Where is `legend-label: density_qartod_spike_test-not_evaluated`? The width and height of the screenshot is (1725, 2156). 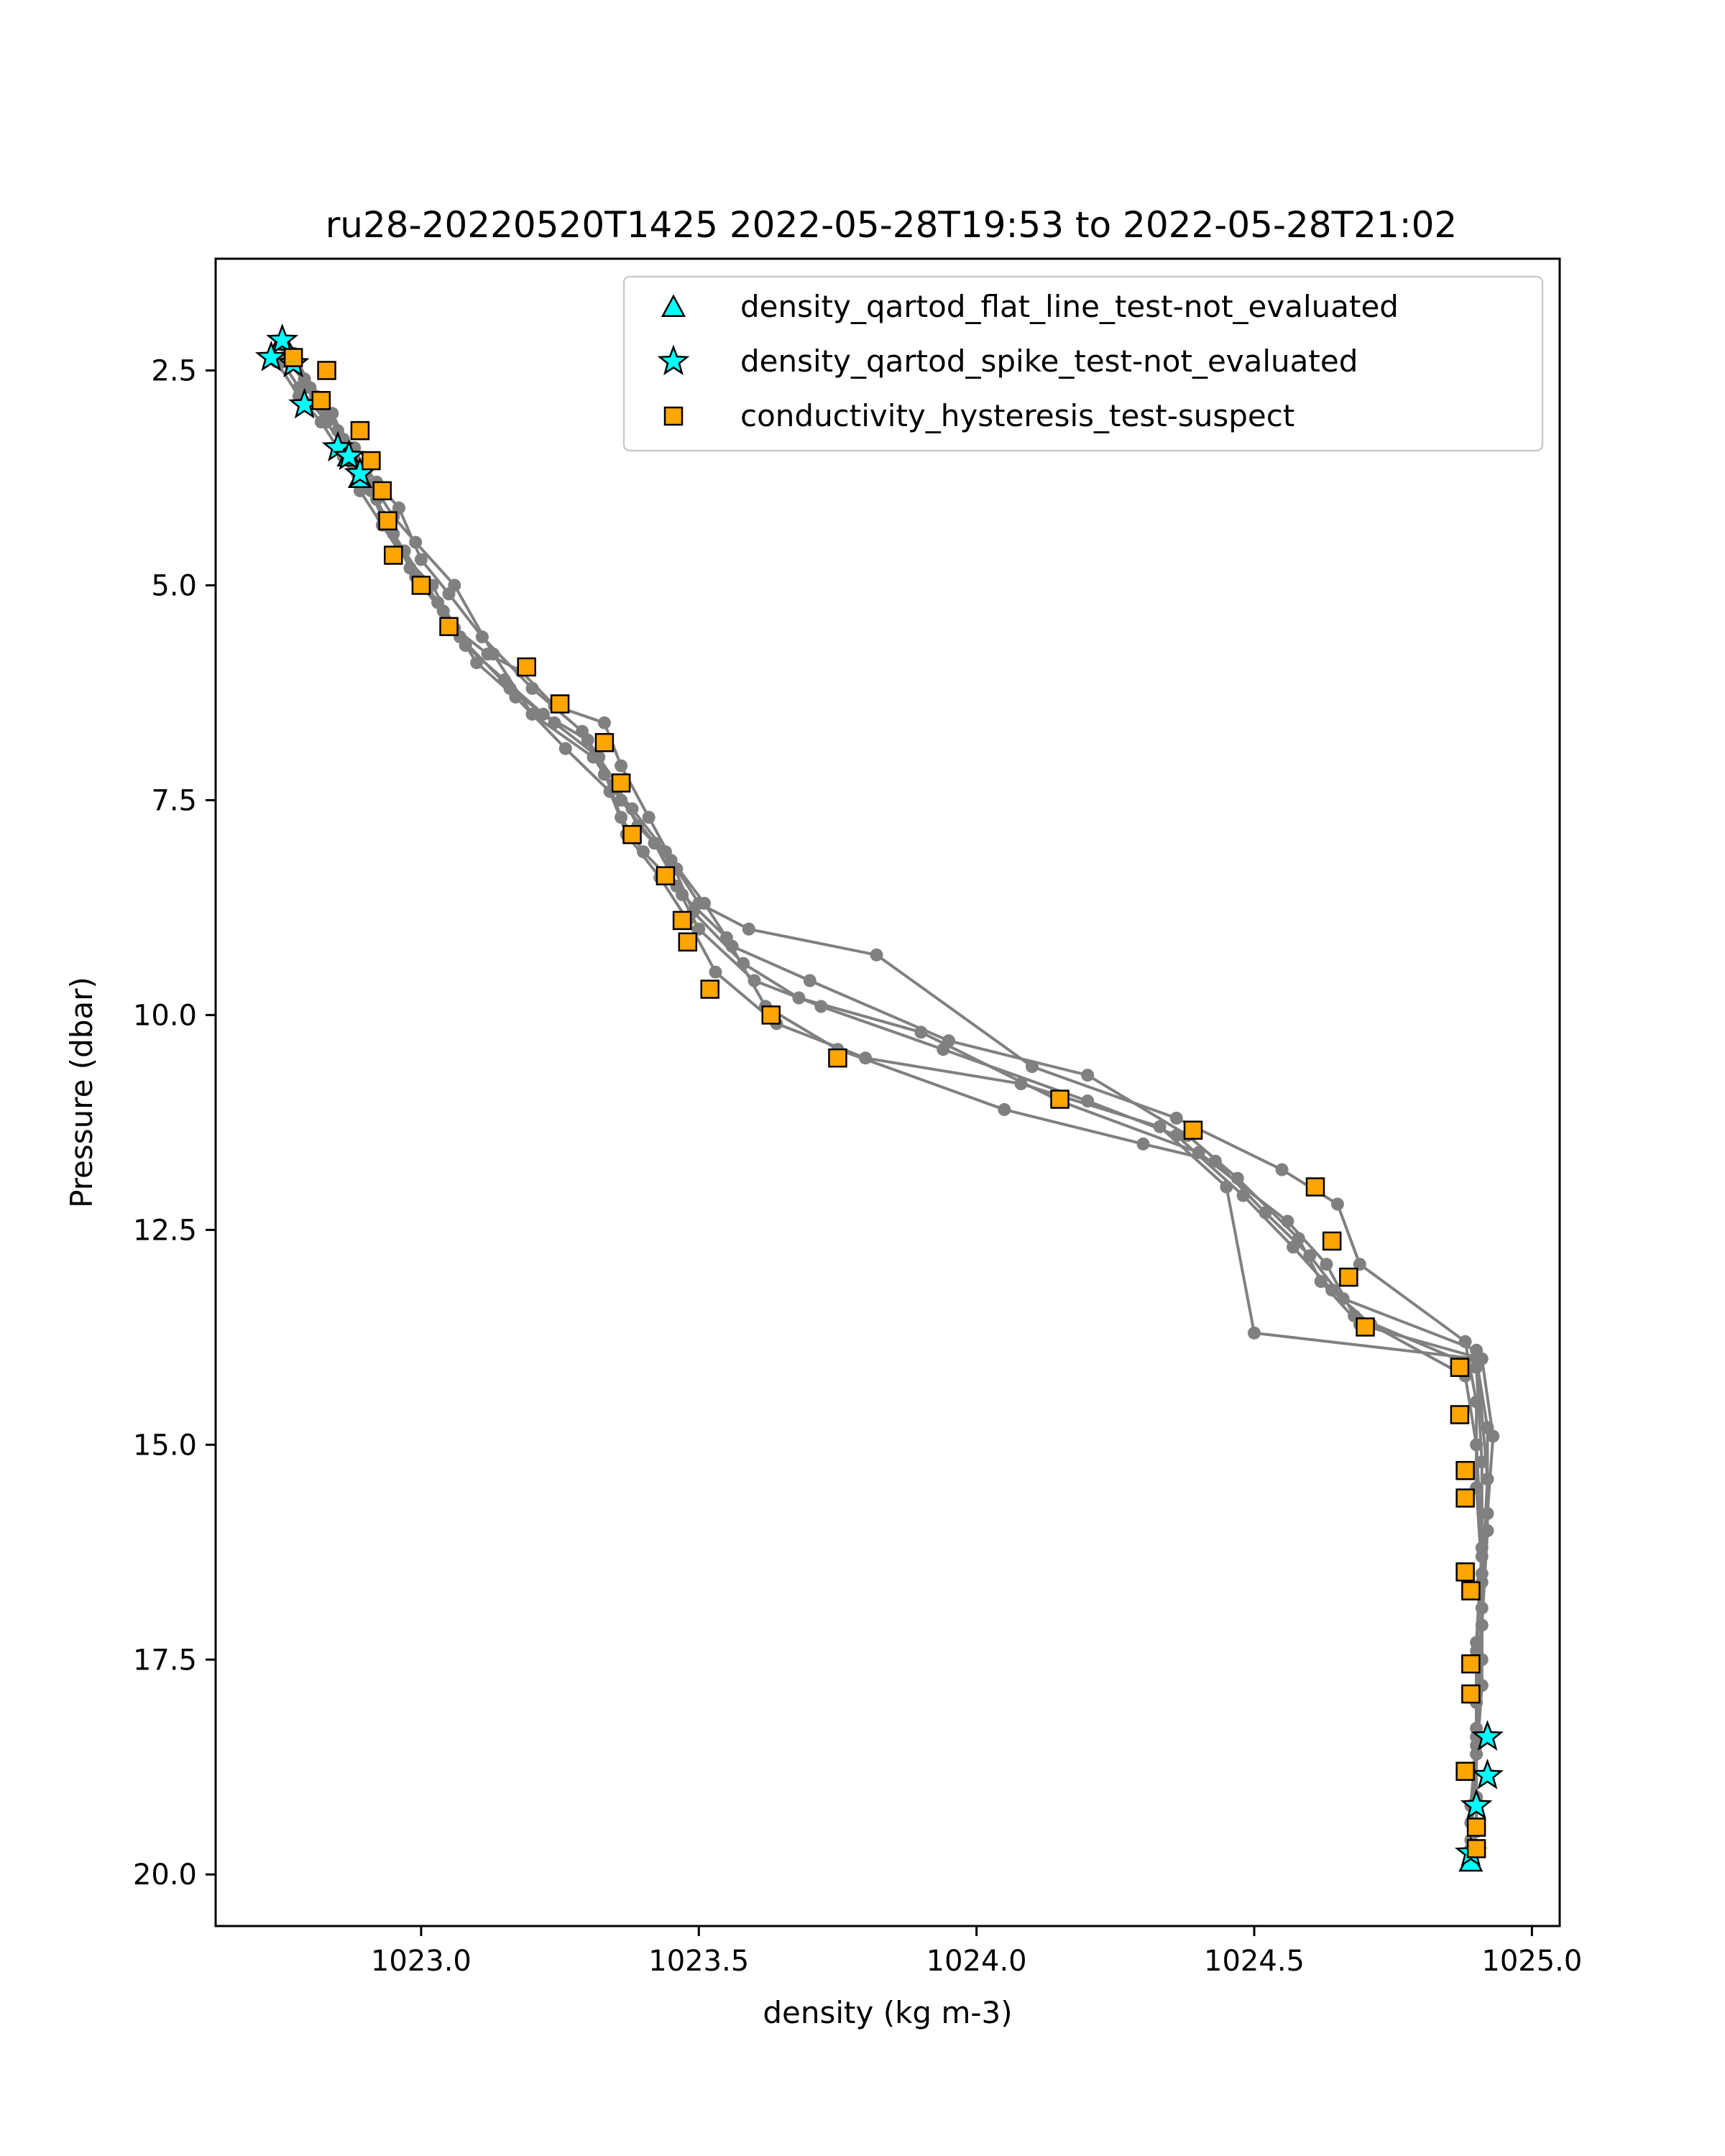 legend-label: density_qartod_spike_test-not_evaluated is located at coordinates (1049, 361).